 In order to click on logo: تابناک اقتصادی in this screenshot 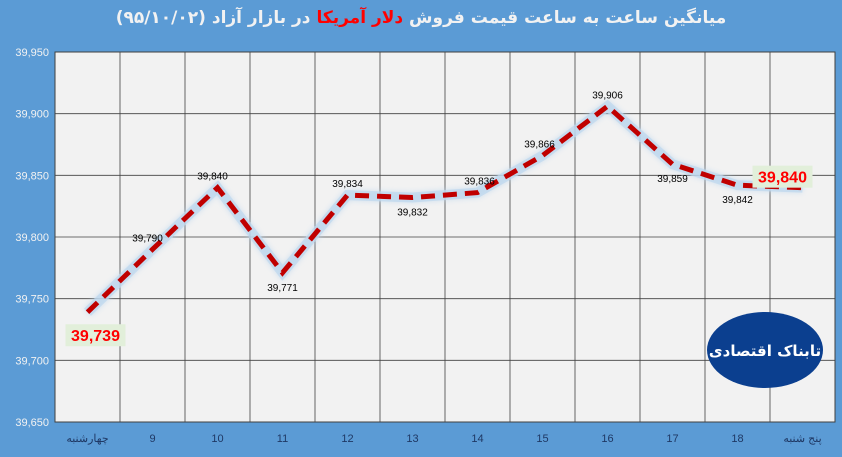, I will do `click(765, 350)`.